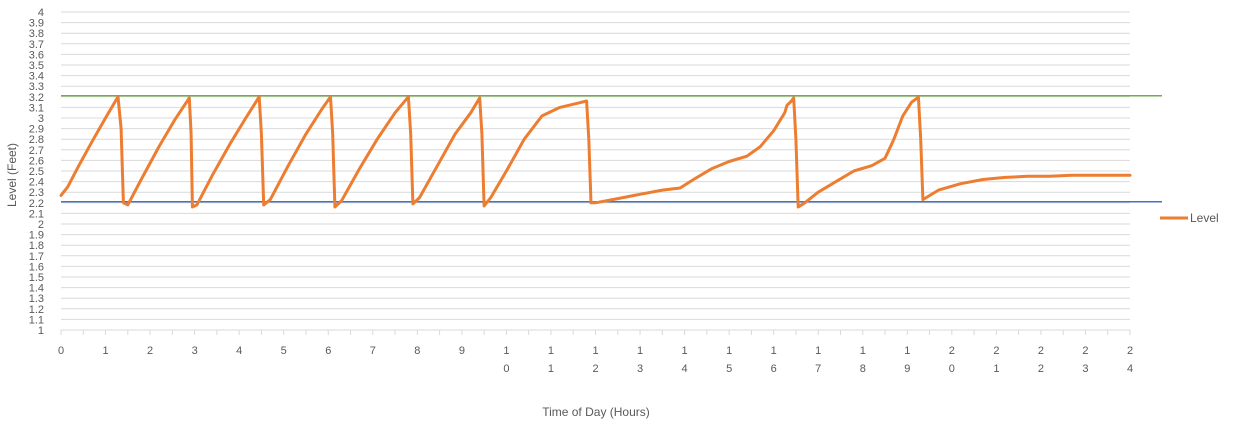  I want to click on legend: Level, so click(1189, 218).